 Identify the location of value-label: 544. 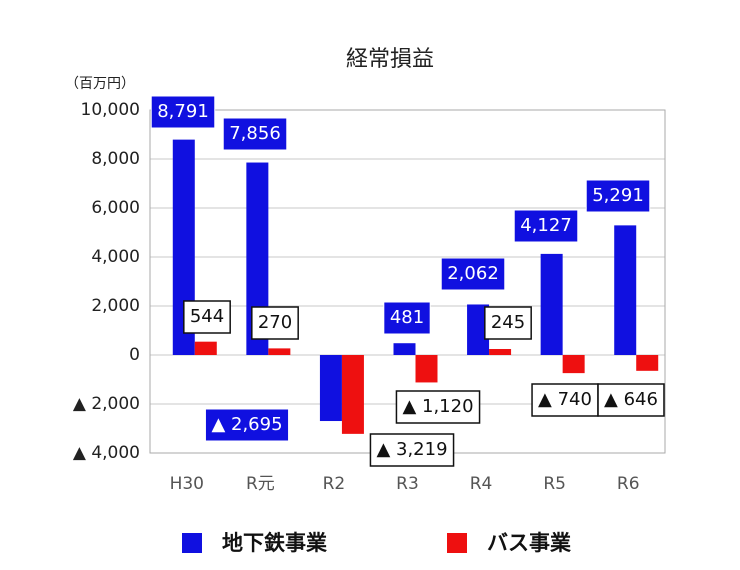
(207, 316).